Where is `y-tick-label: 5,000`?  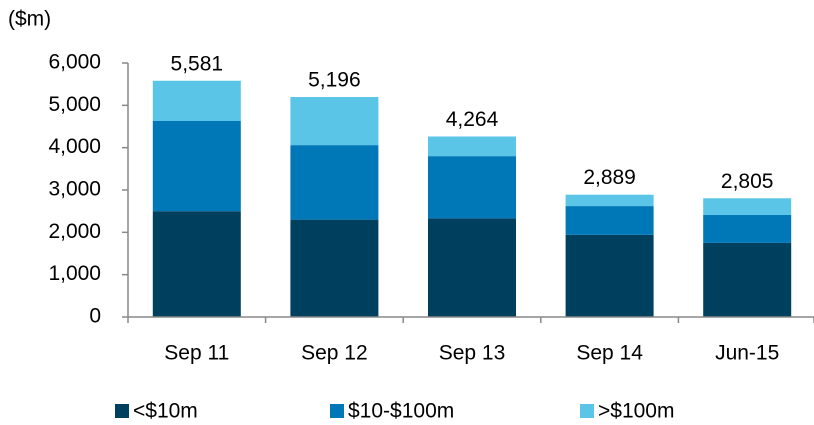 y-tick-label: 5,000 is located at coordinates (74, 104).